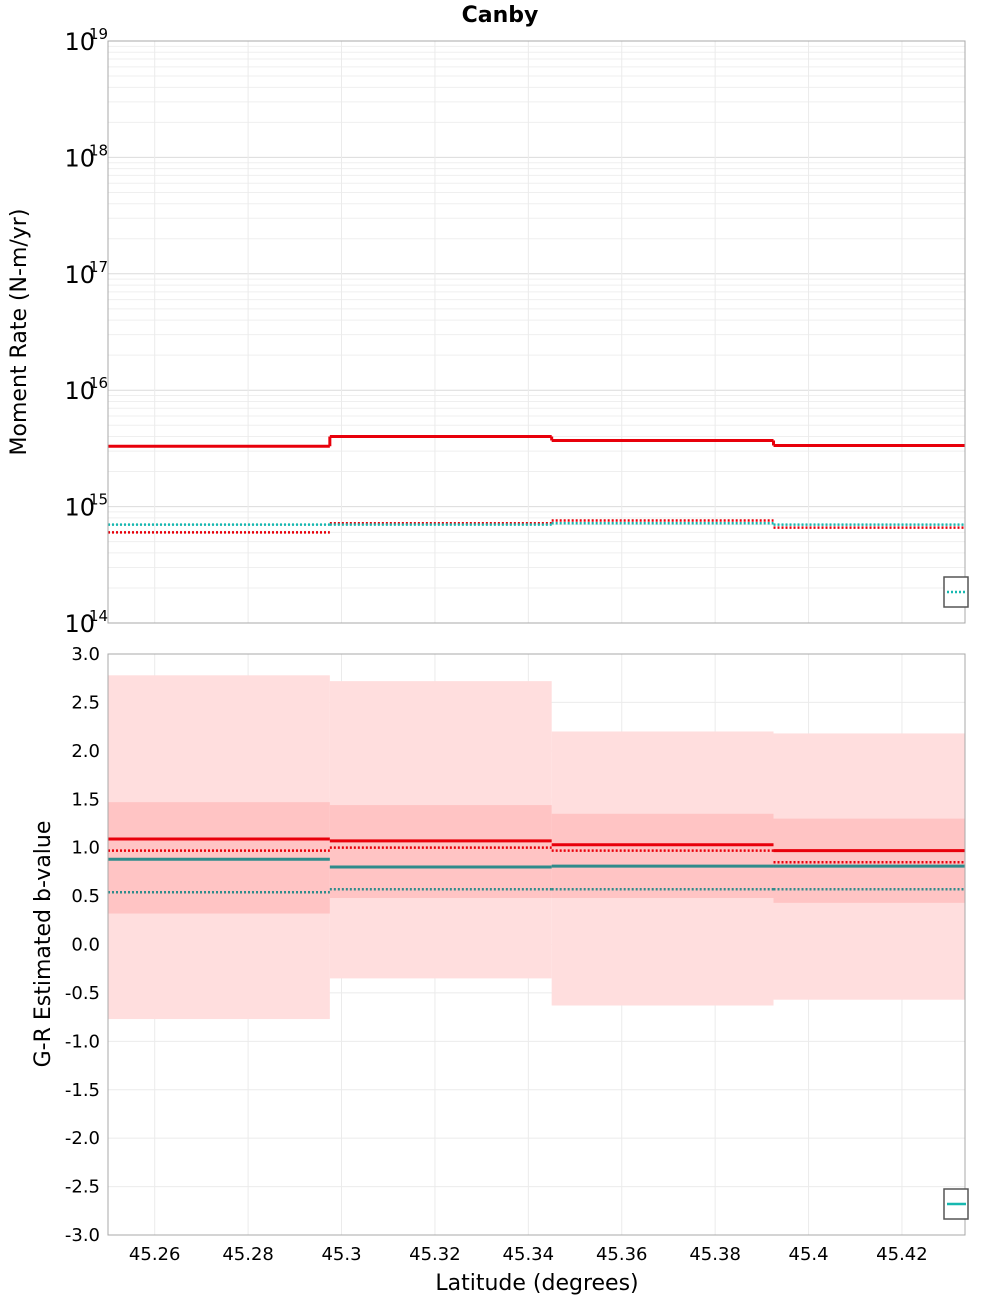  Describe the element at coordinates (341, 1254) in the screenshot. I see `latitude-tick-label: 45.3` at that location.